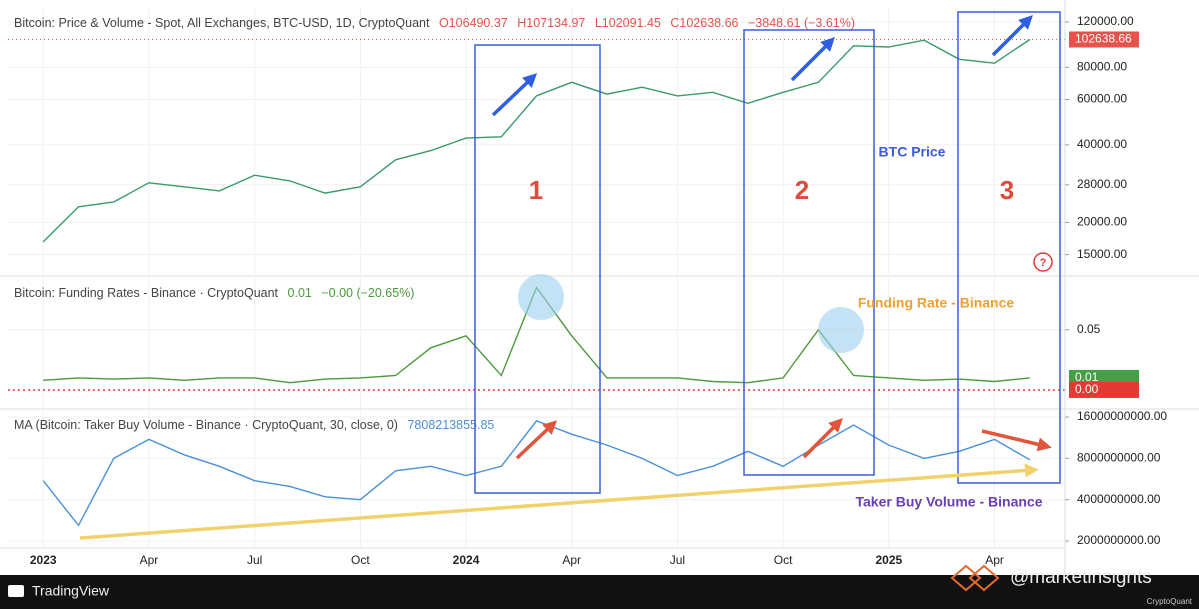 The image size is (1199, 609). I want to click on brand: TradingView, so click(71, 591).